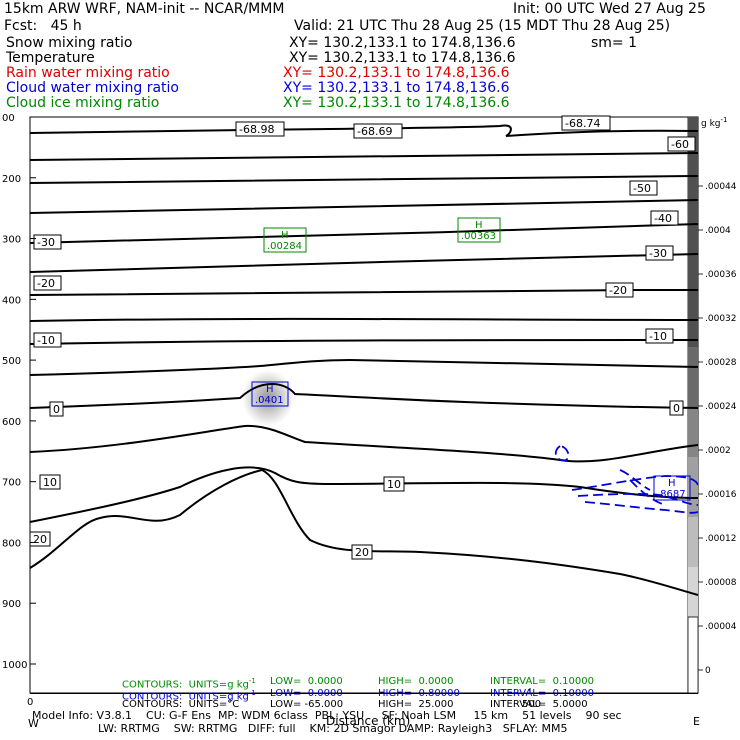 The width and height of the screenshot is (740, 740). Describe the element at coordinates (693, 405) in the screenshot. I see `colorbar` at that location.